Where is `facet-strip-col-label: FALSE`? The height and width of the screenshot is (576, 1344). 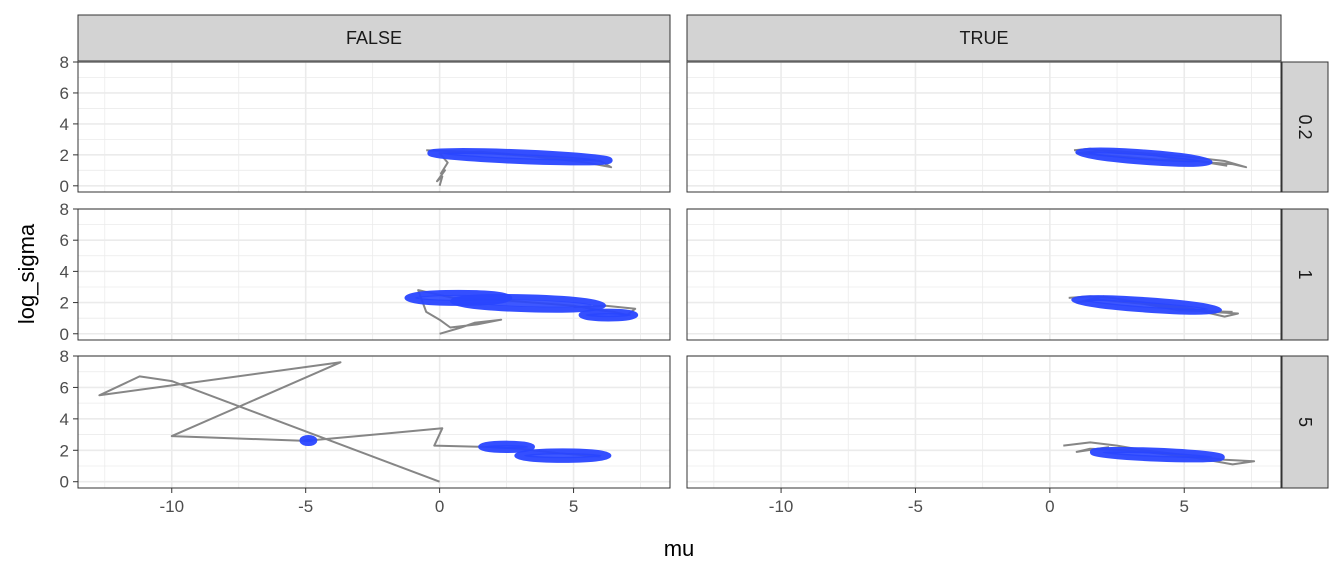
facet-strip-col-label: FALSE is located at coordinates (374, 38).